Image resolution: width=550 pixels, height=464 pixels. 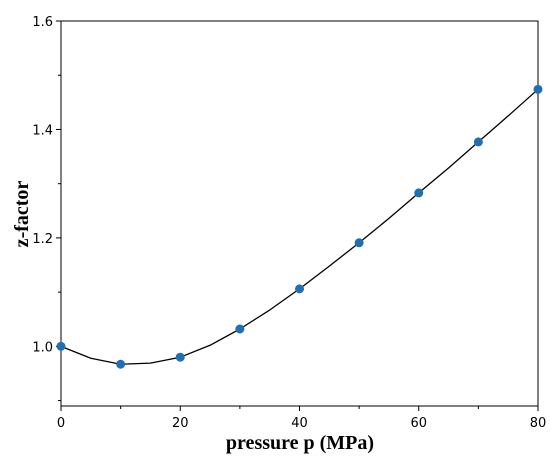 I want to click on x-tick-label: 20, so click(x=180, y=423).